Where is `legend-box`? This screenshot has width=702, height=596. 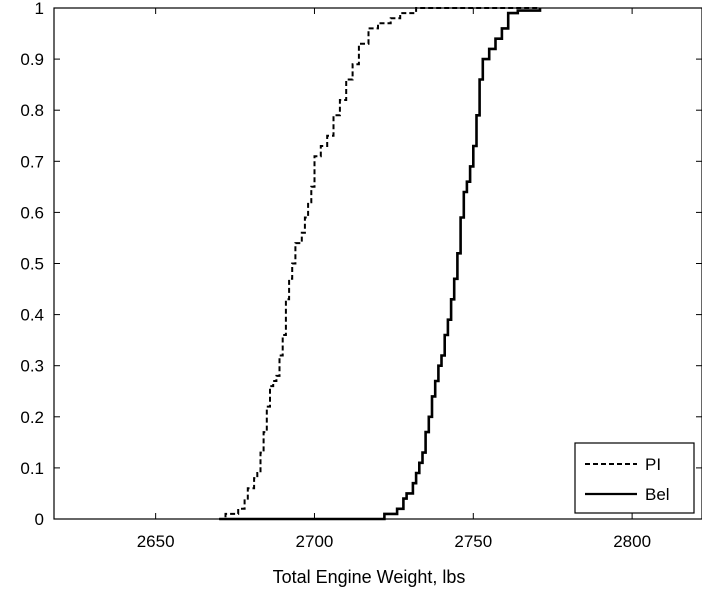 legend-box is located at coordinates (634, 478).